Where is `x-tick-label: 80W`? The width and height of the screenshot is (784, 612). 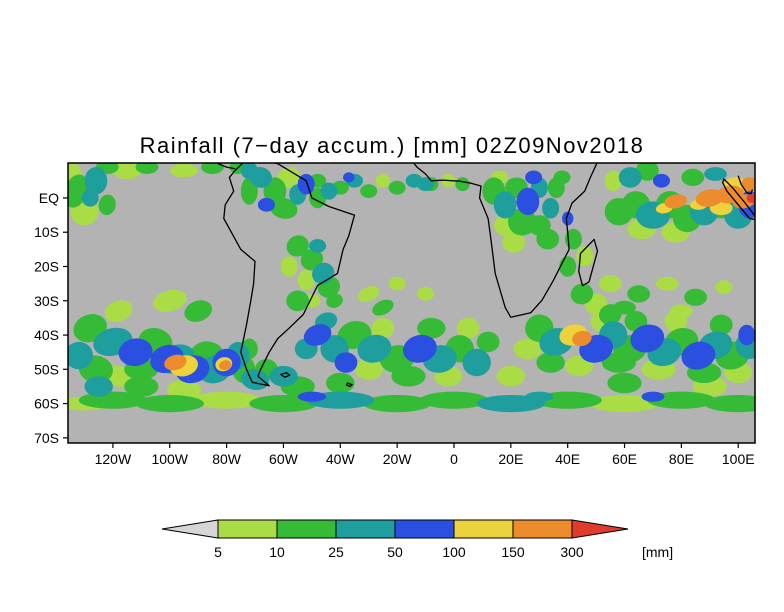
x-tick-label: 80W is located at coordinates (227, 459).